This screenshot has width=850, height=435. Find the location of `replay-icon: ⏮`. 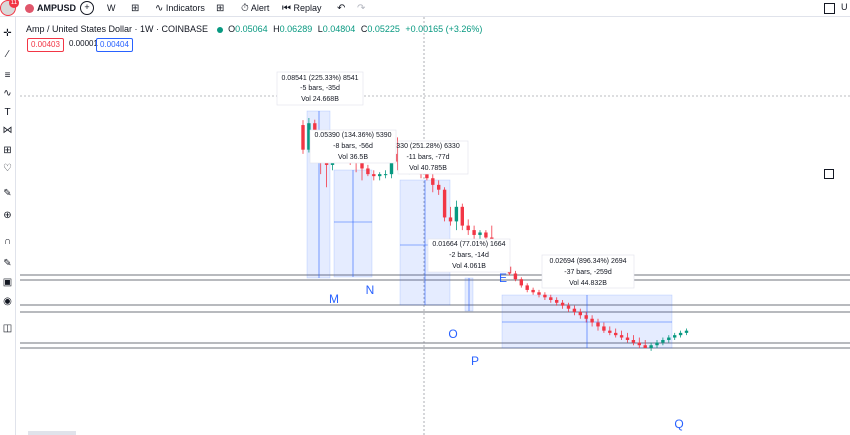

replay-icon: ⏮ is located at coordinates (286, 8).